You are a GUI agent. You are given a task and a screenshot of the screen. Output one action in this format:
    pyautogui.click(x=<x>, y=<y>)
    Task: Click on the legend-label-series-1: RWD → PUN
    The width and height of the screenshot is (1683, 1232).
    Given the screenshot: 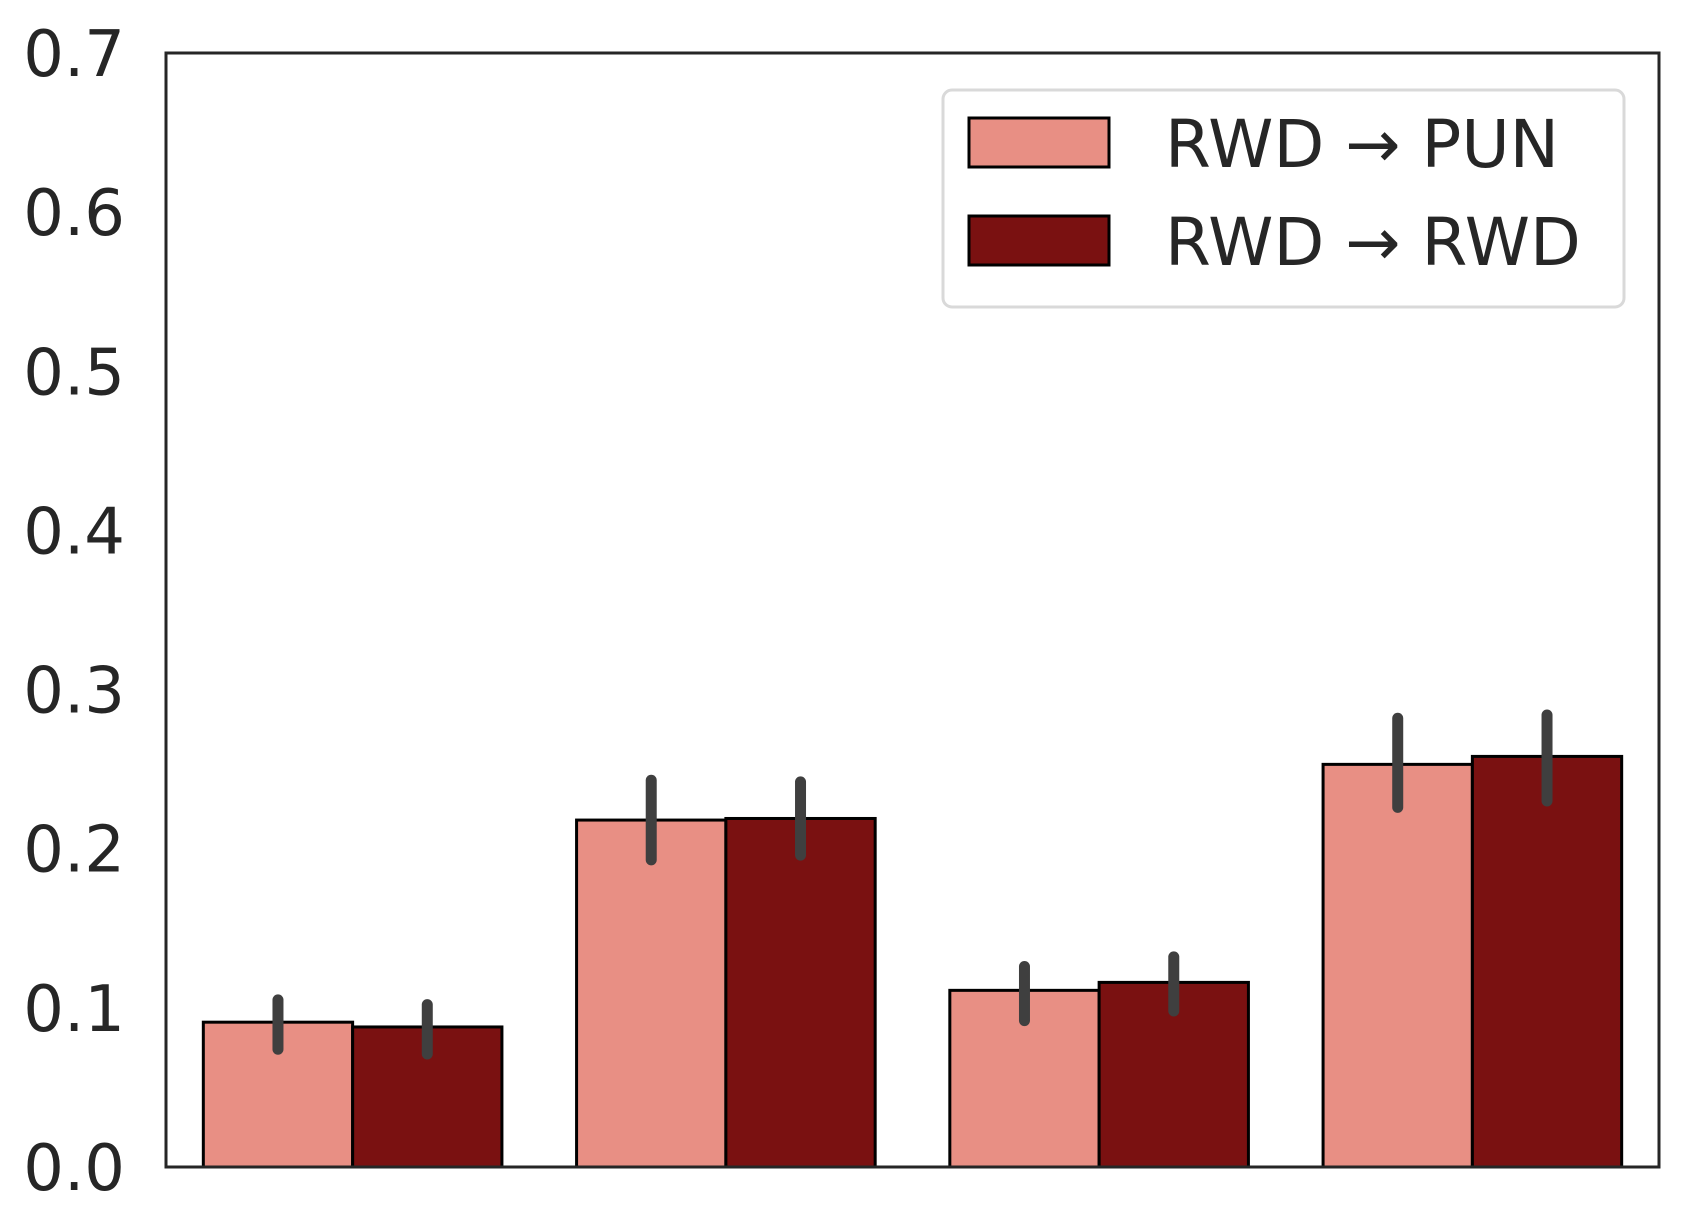 What is the action you would take?
    pyautogui.click(x=1362, y=144)
    